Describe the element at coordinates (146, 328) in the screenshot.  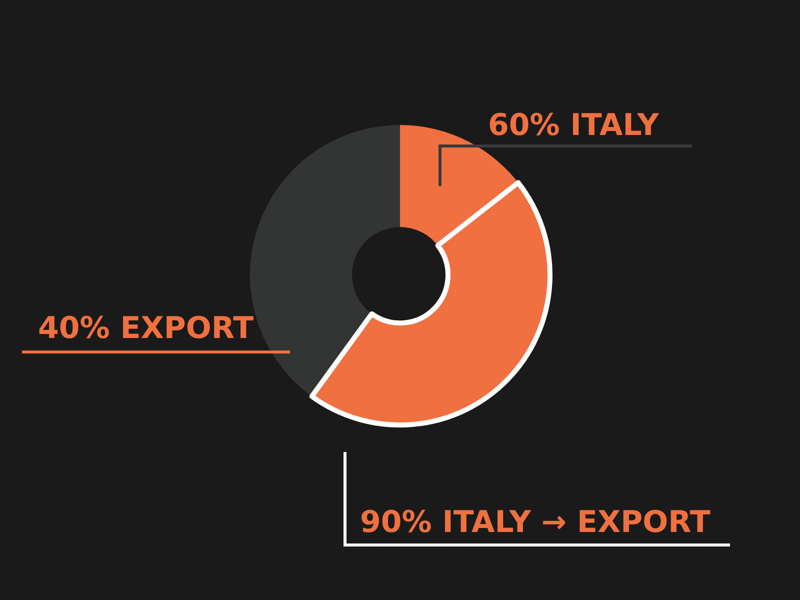
I see `slice-label: 40% EXPORT` at that location.